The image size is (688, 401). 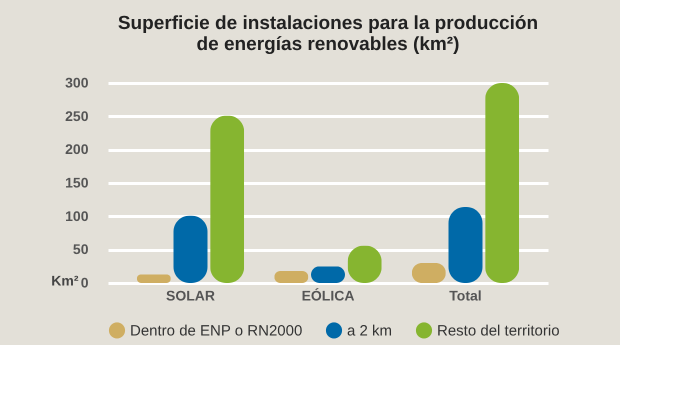 I want to click on y-tick-label: 200, so click(x=77, y=149).